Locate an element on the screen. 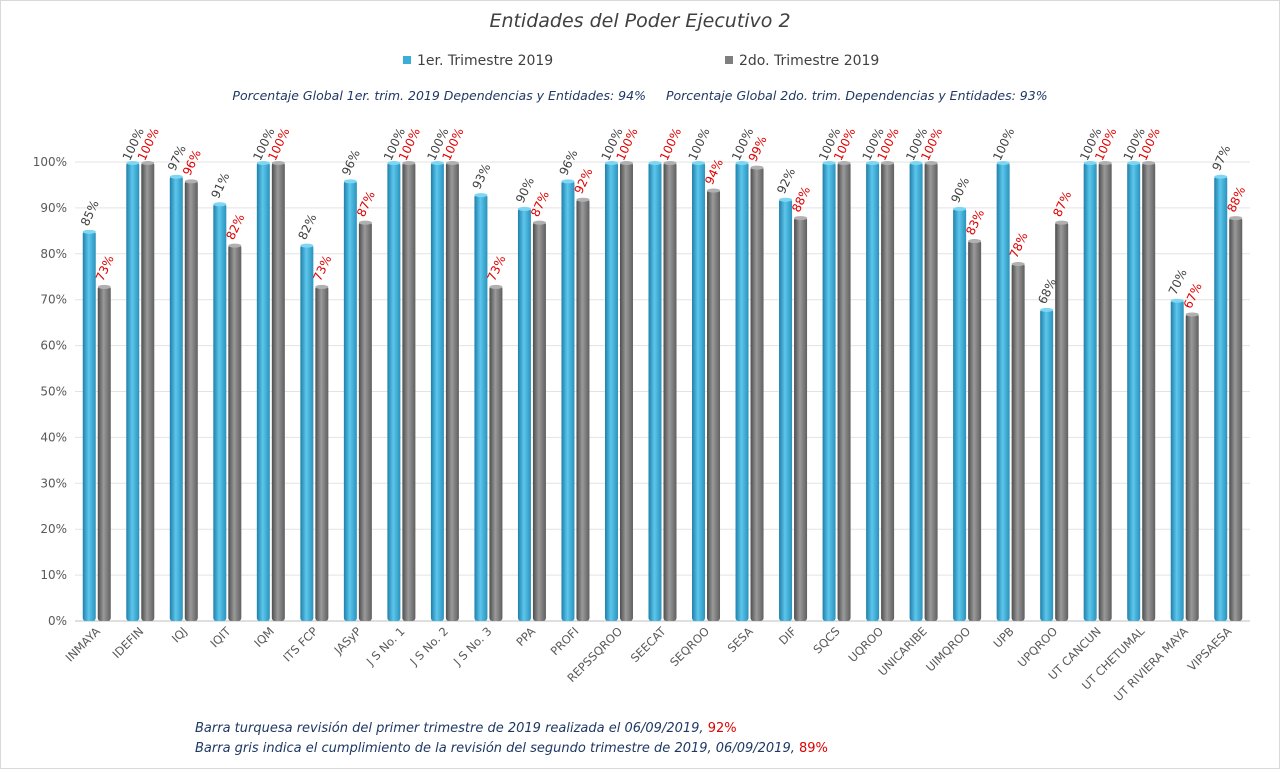 This screenshot has width=1280, height=769. data-label: 85% is located at coordinates (90, 213).